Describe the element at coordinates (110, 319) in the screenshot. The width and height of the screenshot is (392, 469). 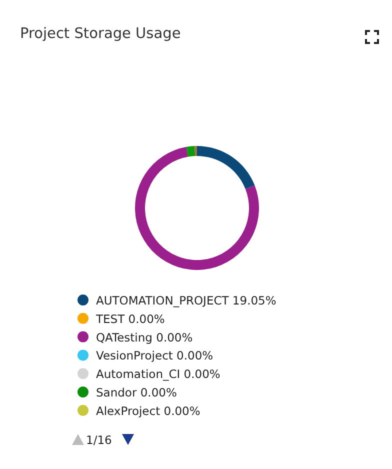
I see `legend-label: TEST` at that location.